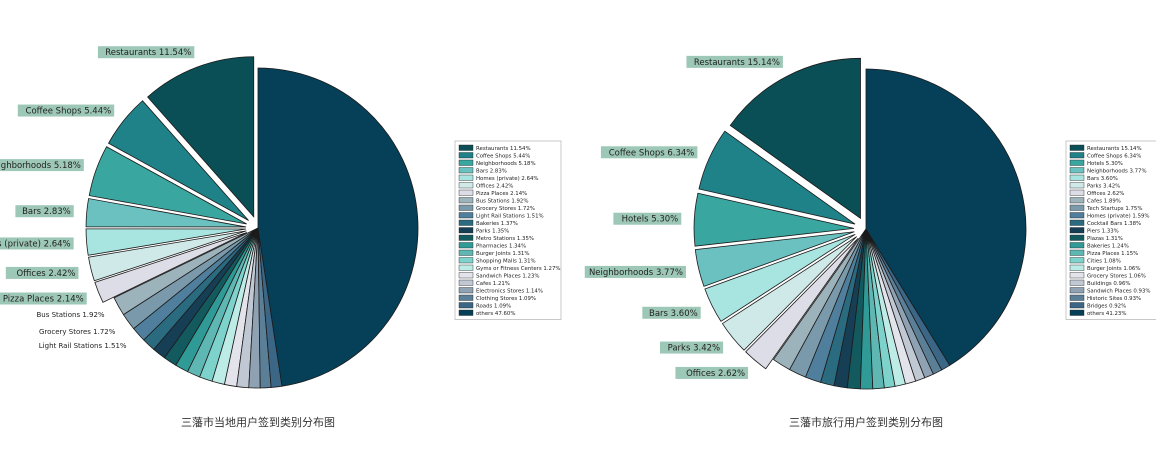 The width and height of the screenshot is (1156, 470). I want to click on legend-entry-pizza-places: Pizza Places 1.15%, so click(1112, 254).